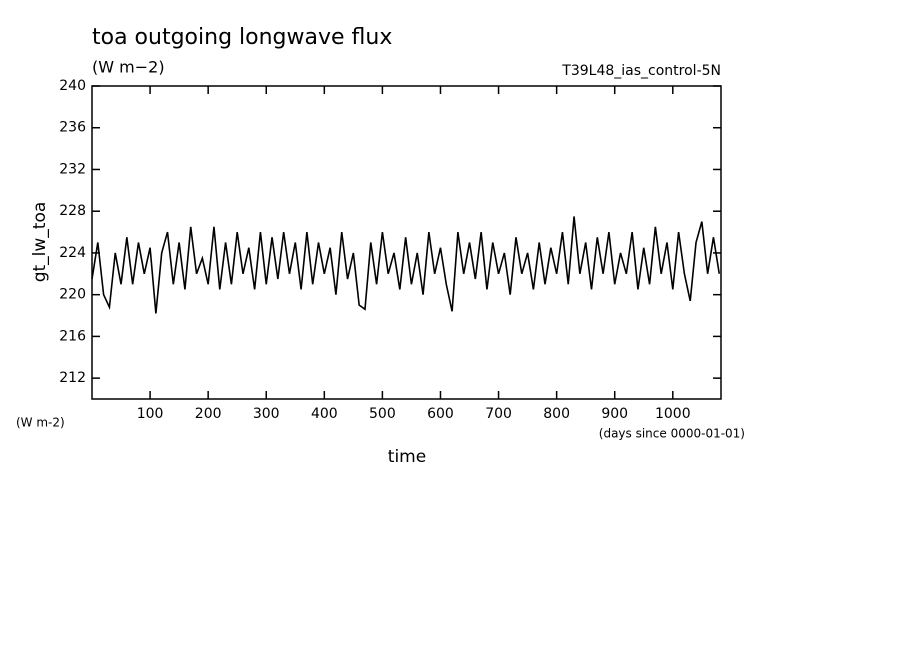 The image size is (904, 658). What do you see at coordinates (40, 242) in the screenshot?
I see `y-axis-label: gt_lw_toa` at bounding box center [40, 242].